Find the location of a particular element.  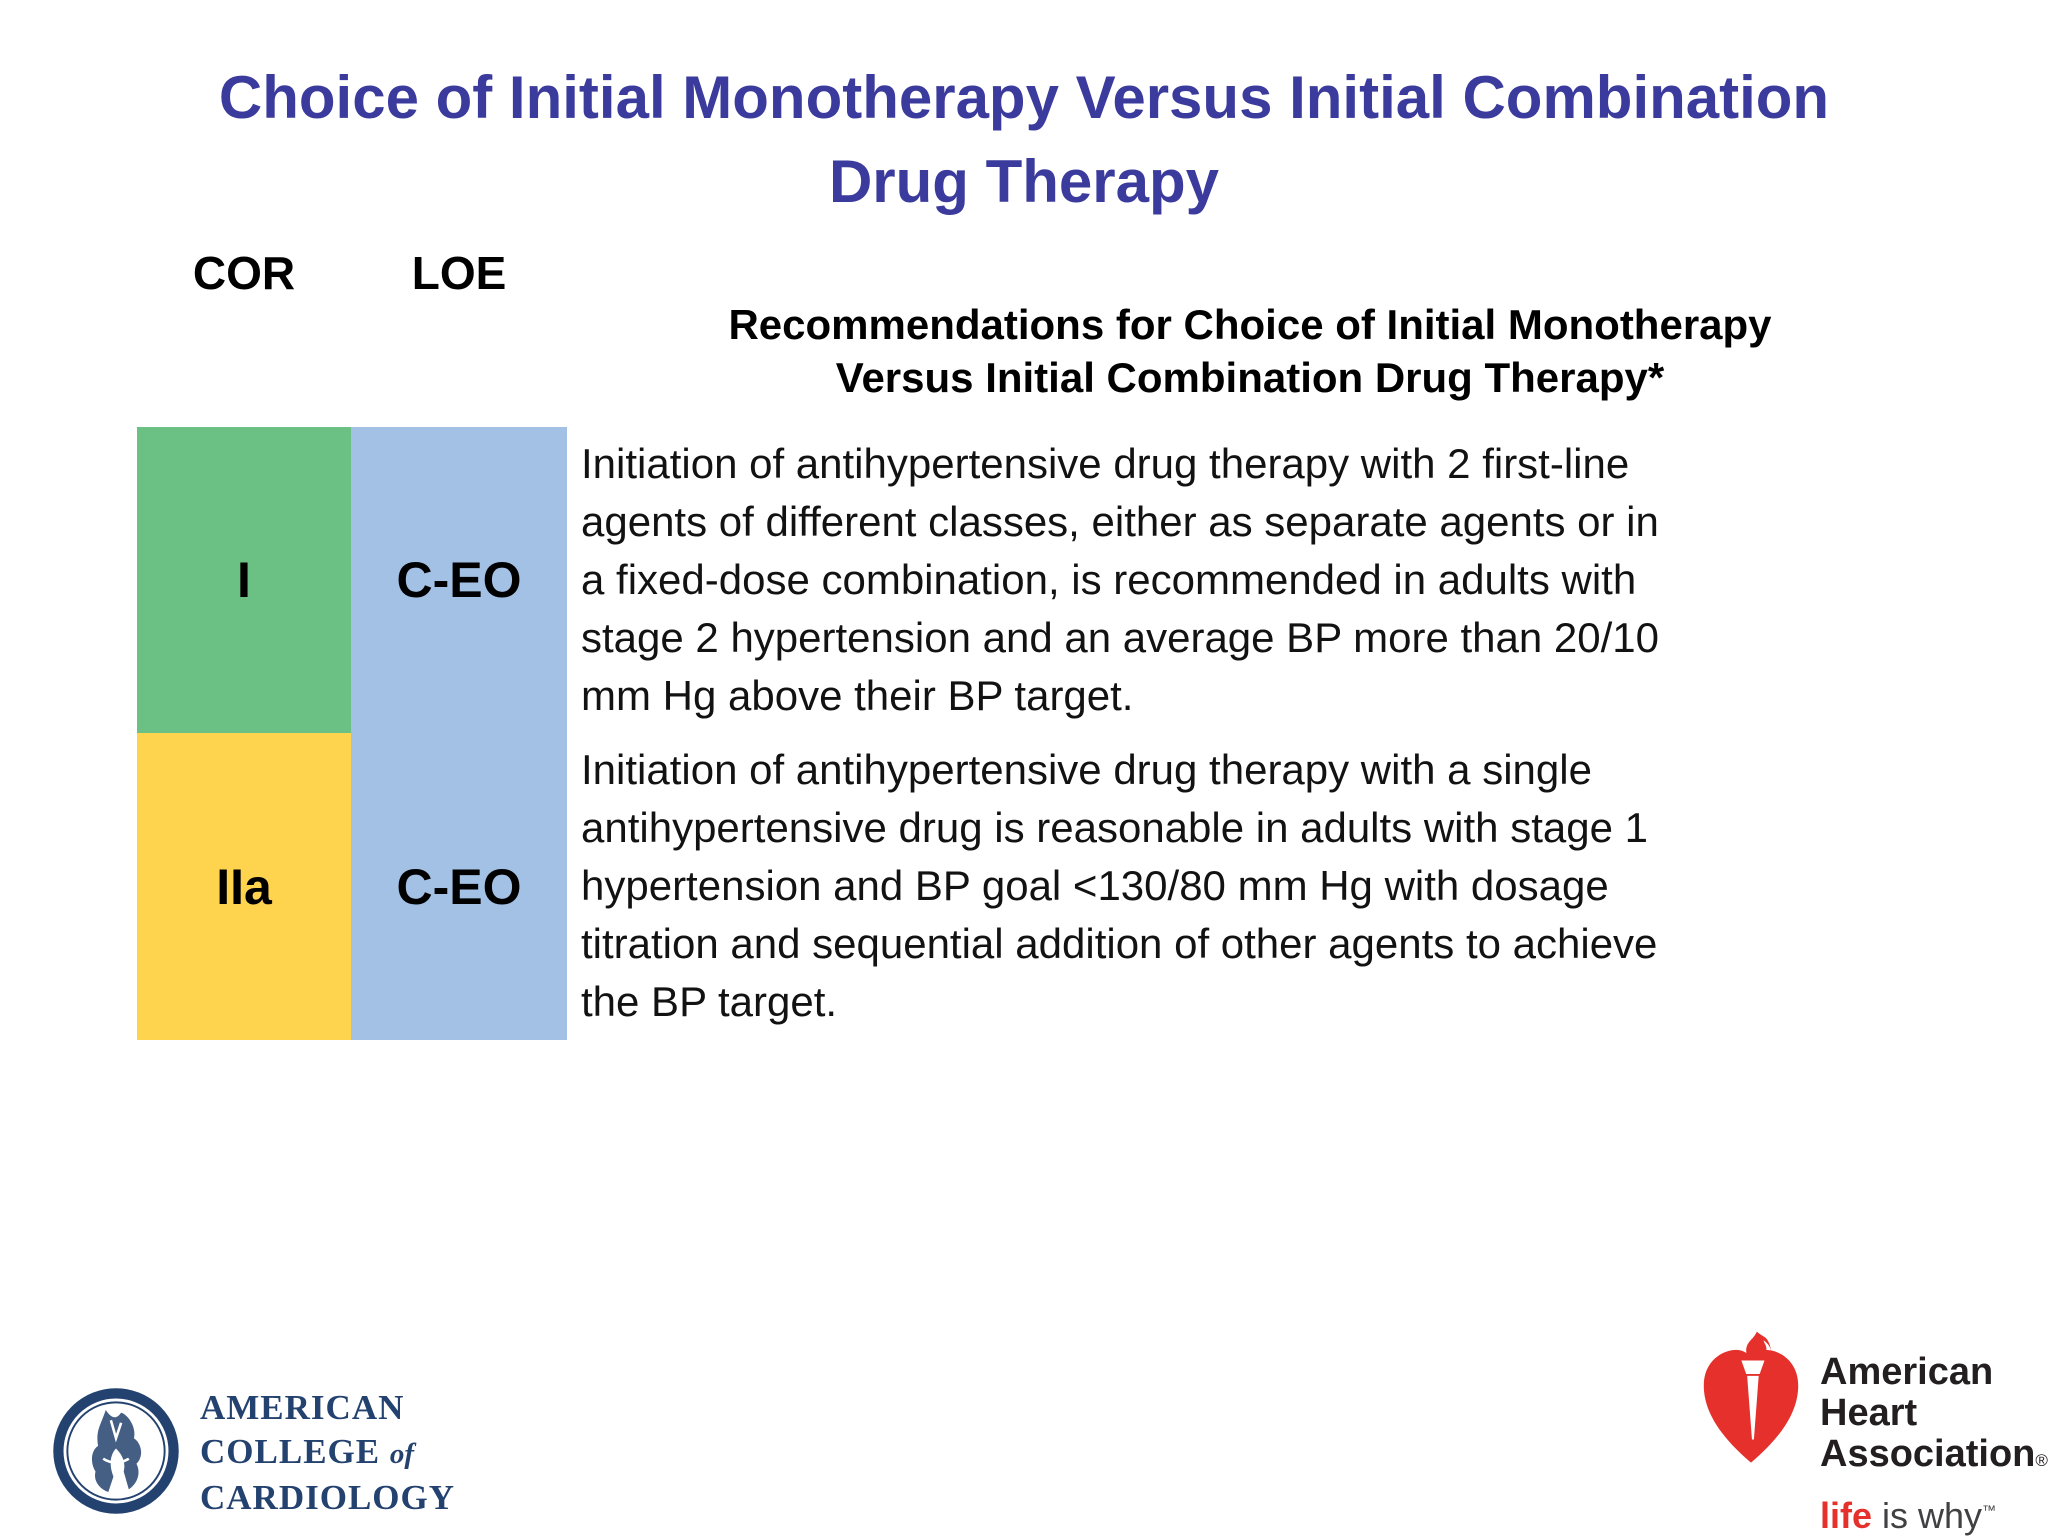

cor-value: I is located at coordinates (244, 580).